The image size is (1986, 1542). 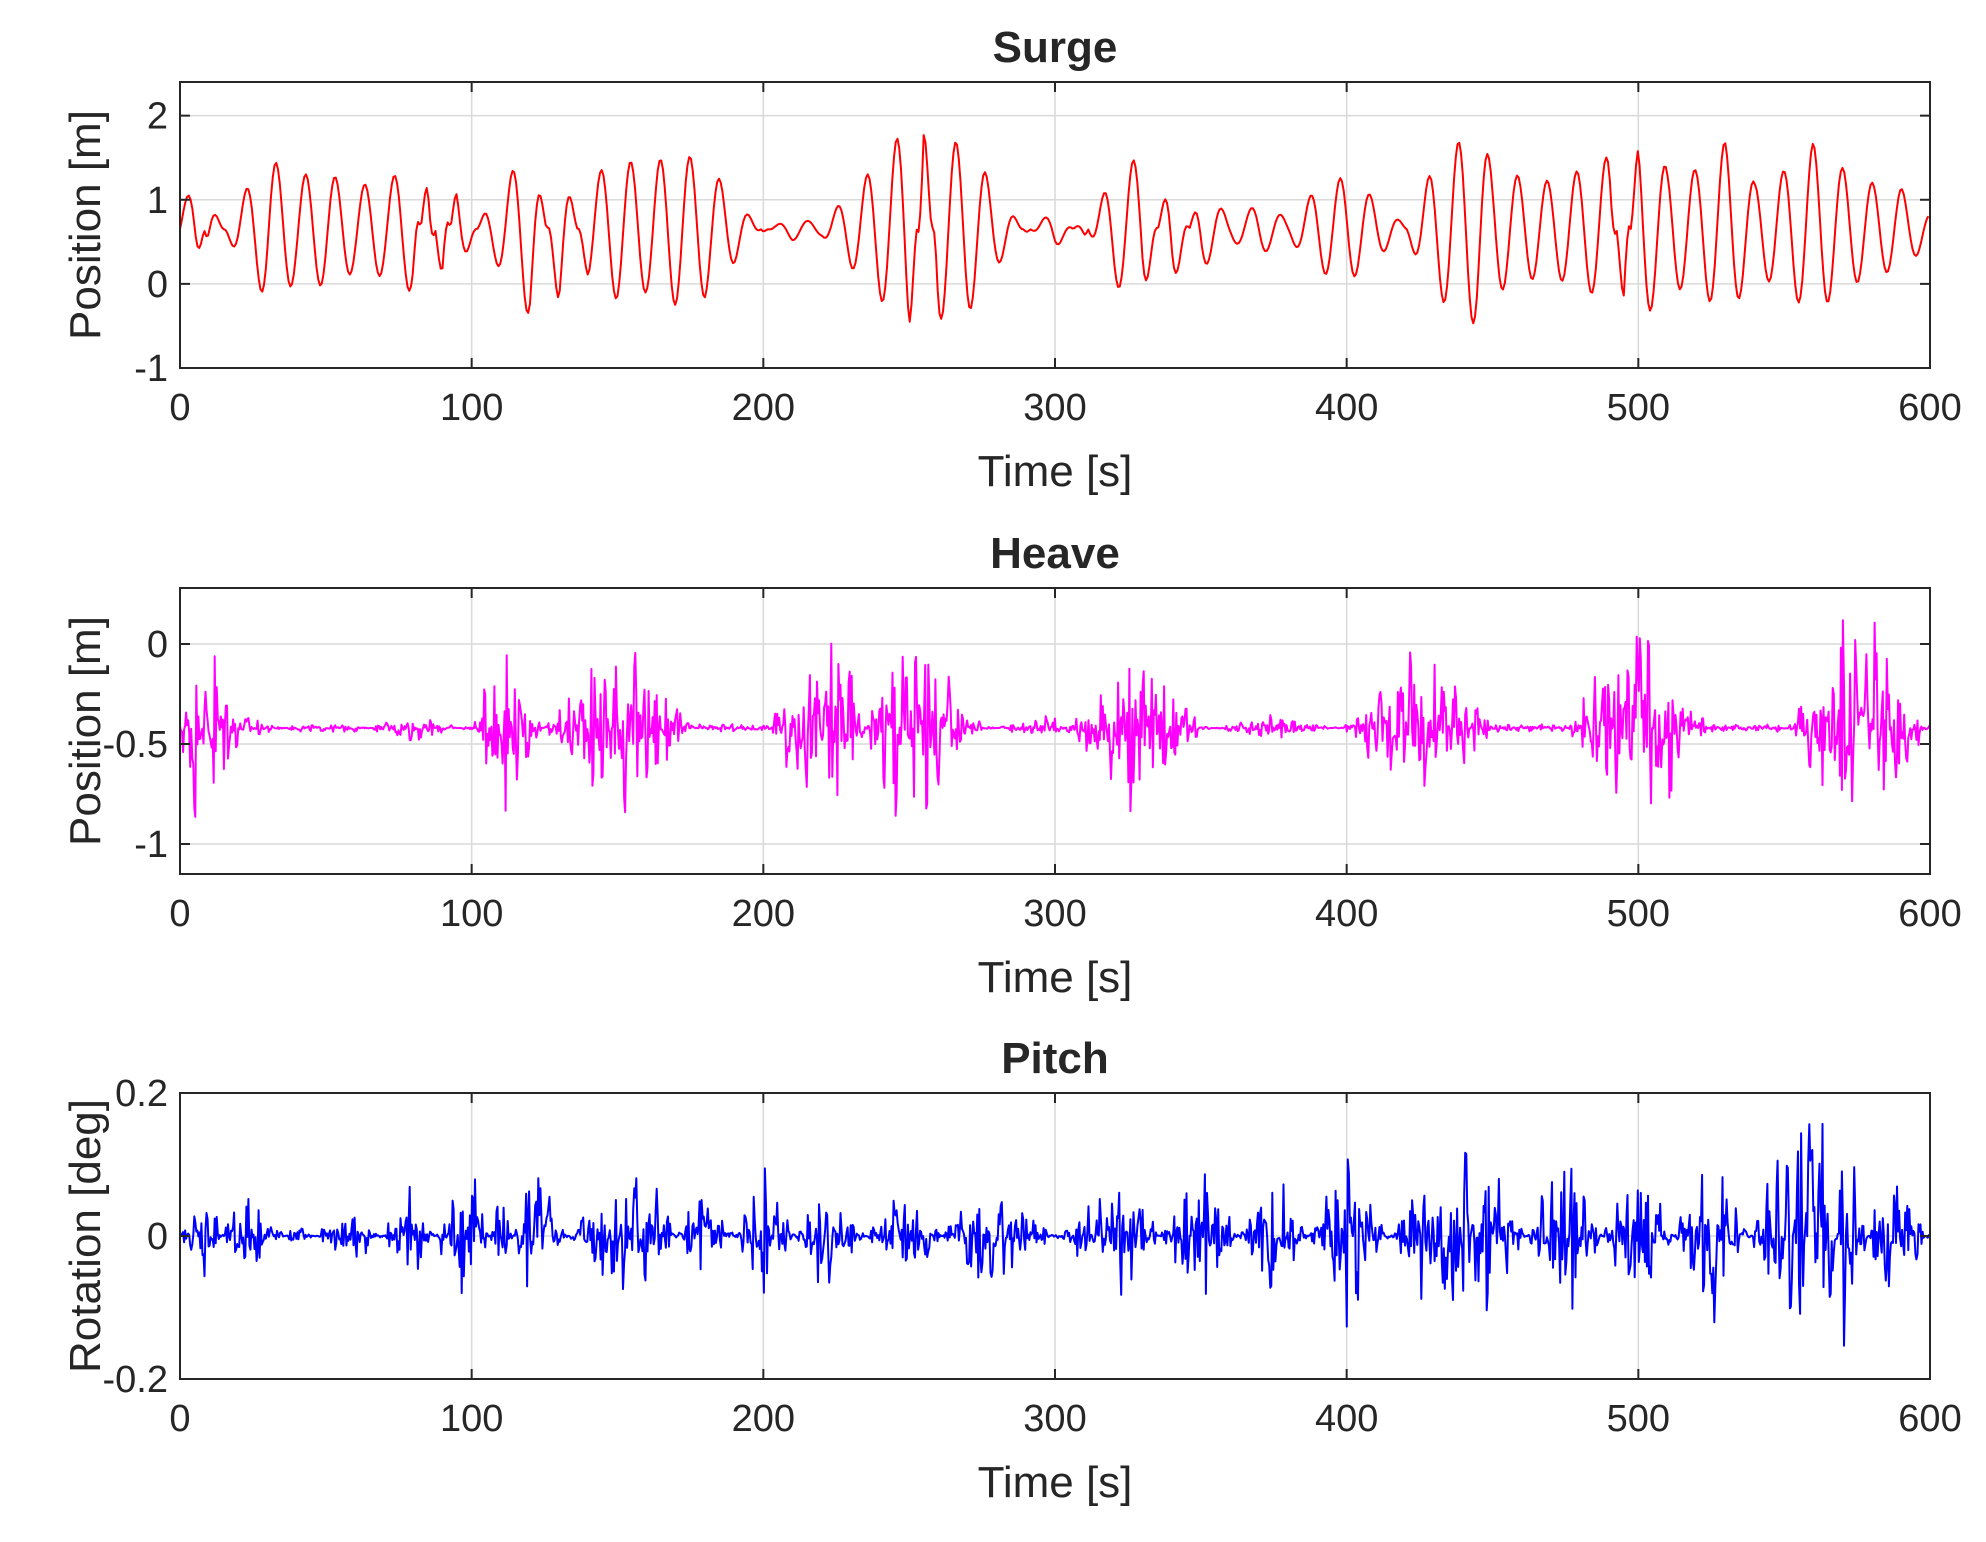 I want to click on heave-ylabel: Position [m], so click(x=85, y=731).